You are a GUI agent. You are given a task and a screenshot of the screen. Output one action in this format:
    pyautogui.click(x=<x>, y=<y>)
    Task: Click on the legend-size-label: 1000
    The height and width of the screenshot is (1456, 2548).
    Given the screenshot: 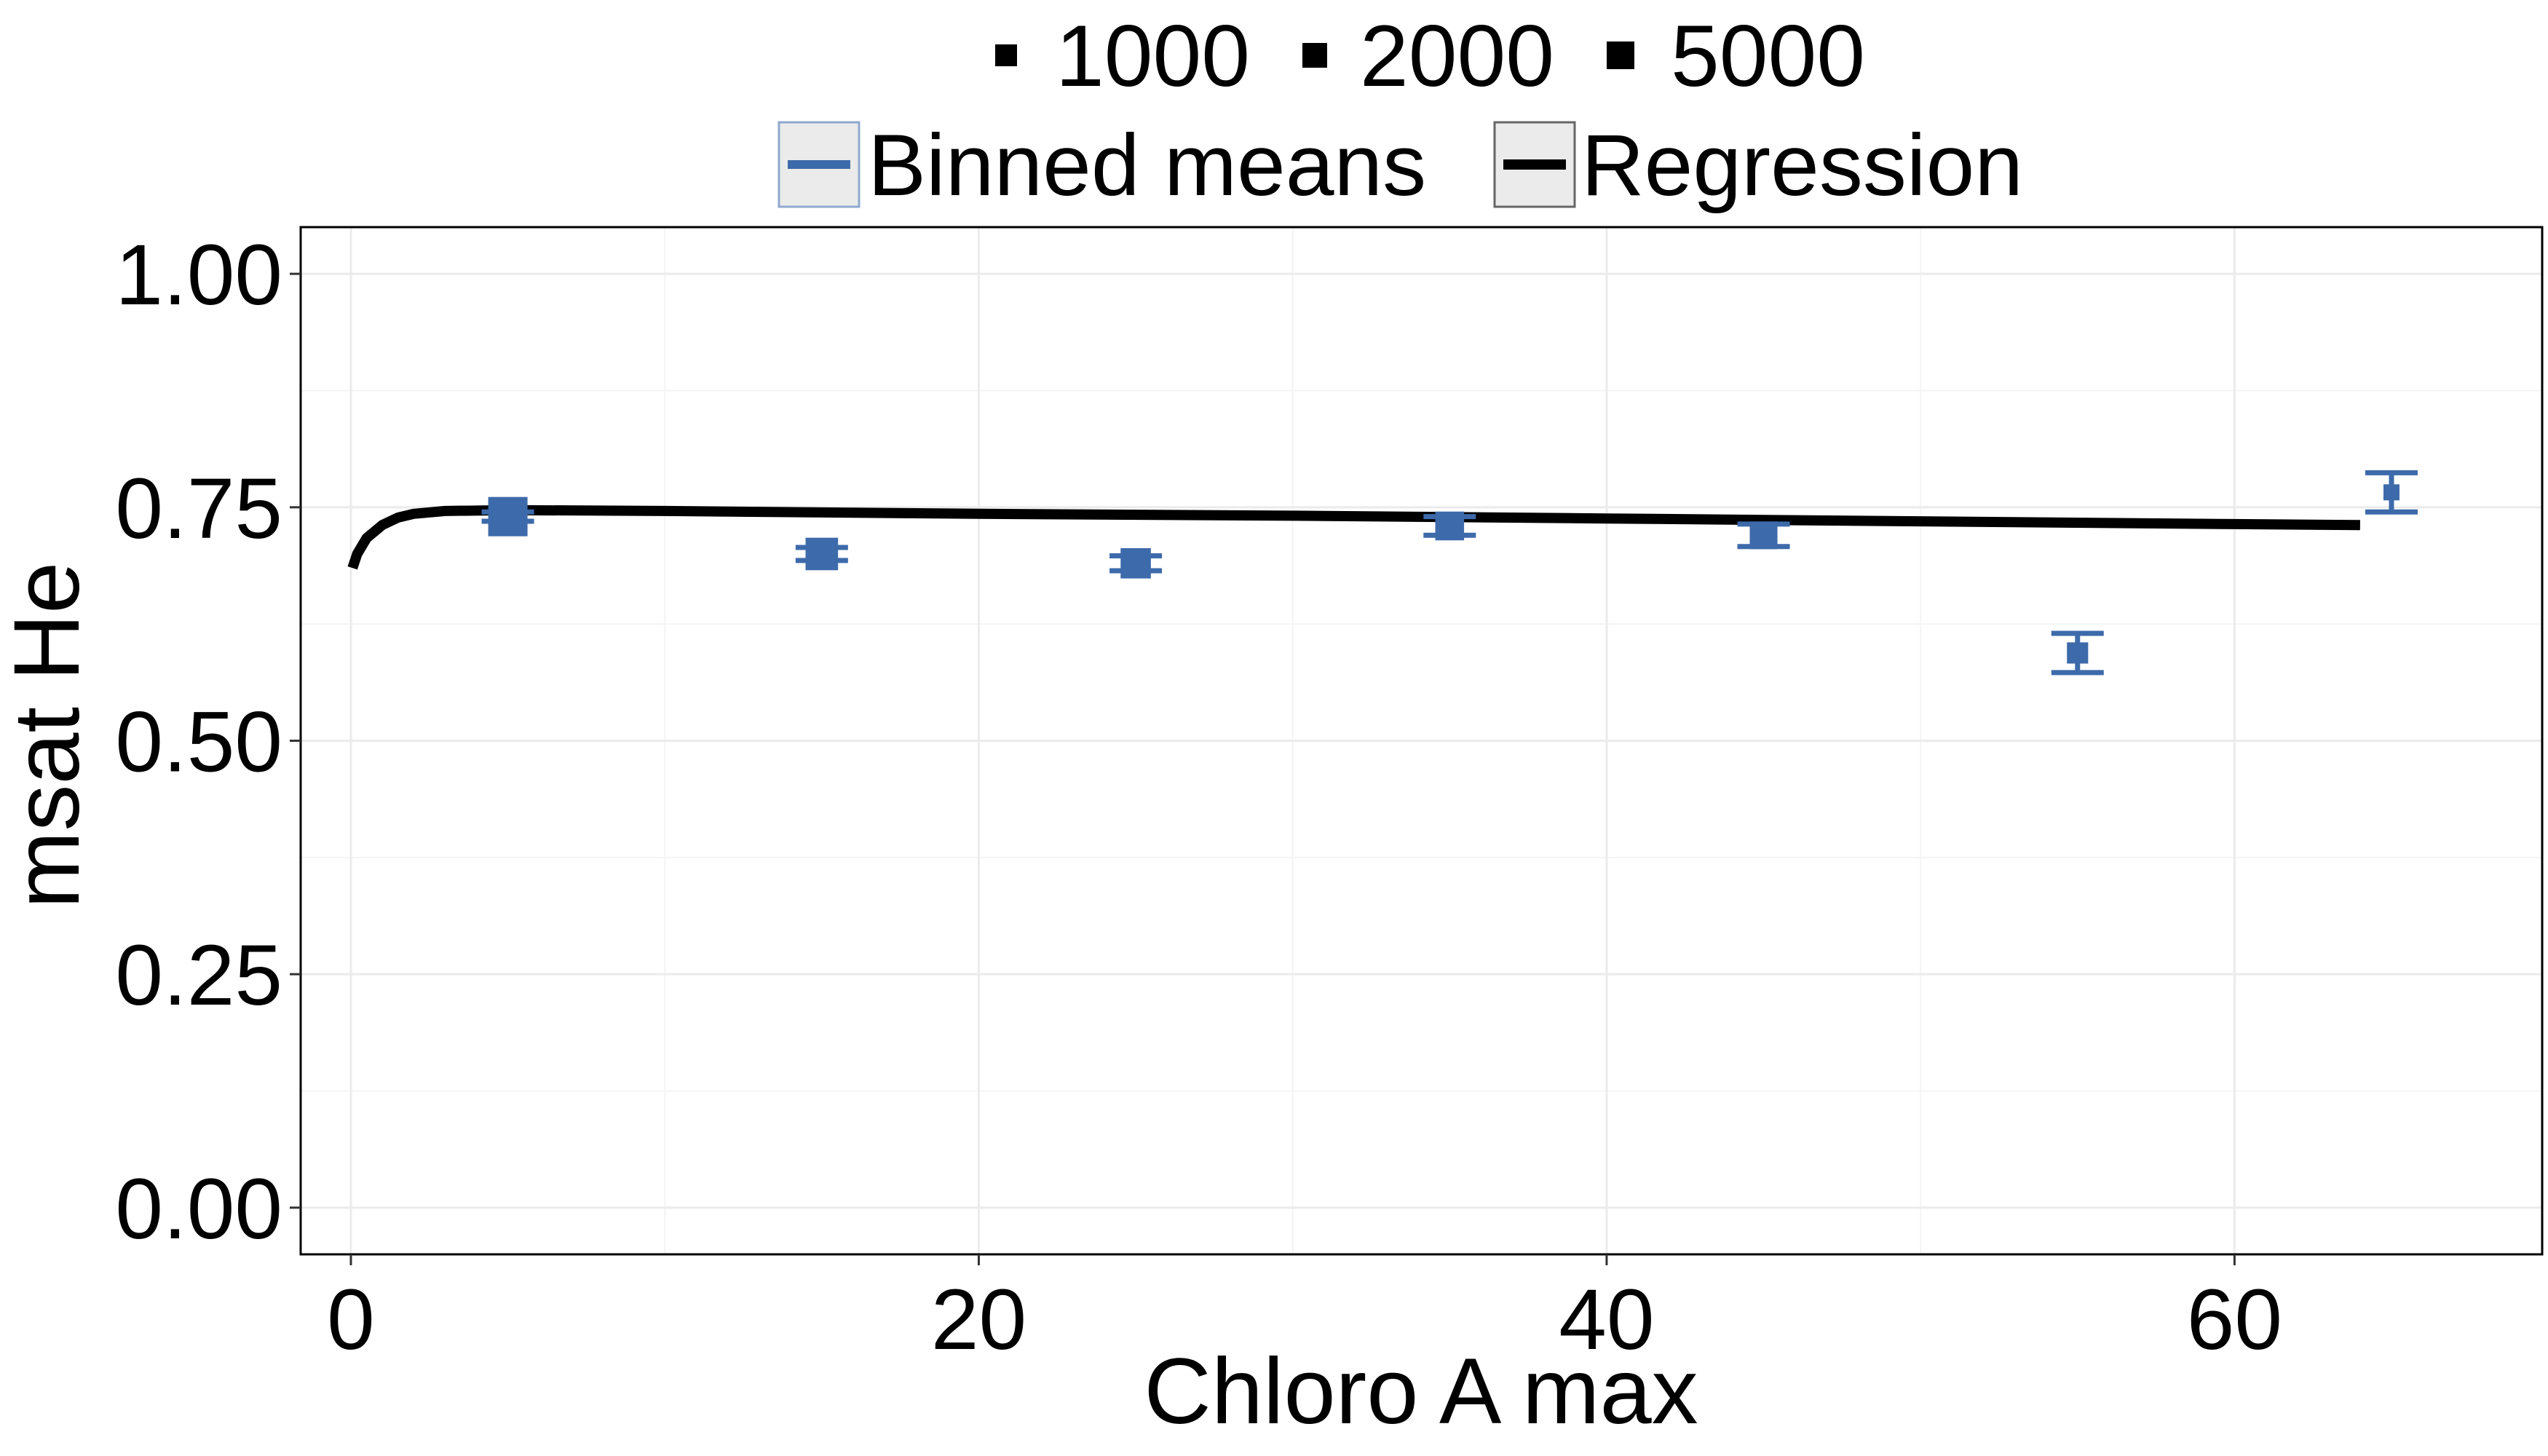 What is the action you would take?
    pyautogui.click(x=1153, y=56)
    